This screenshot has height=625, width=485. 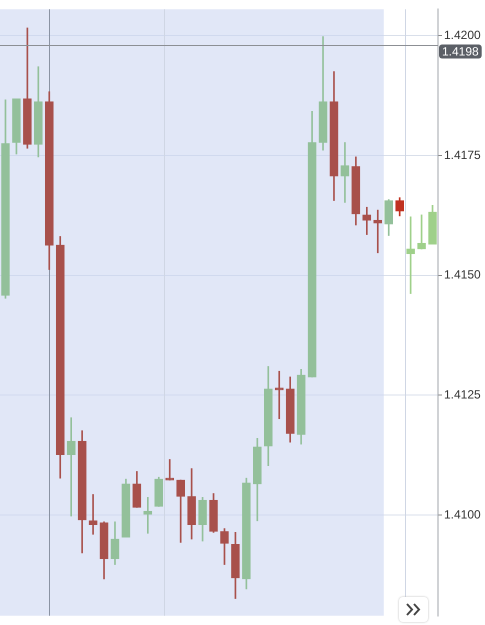 What do you see at coordinates (463, 35) in the screenshot?
I see `y-tick-label: 1.4200` at bounding box center [463, 35].